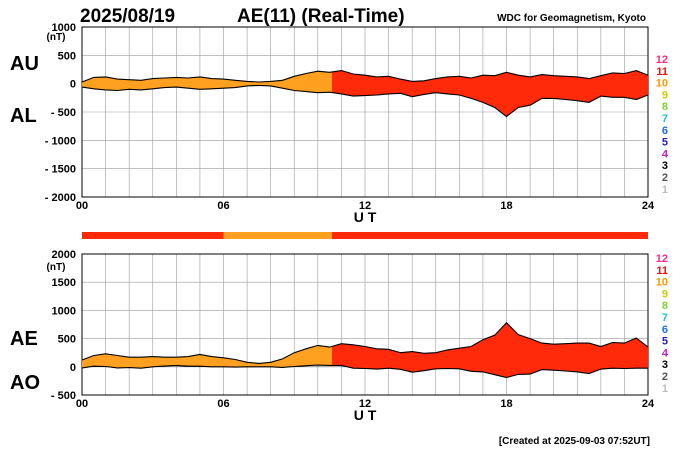  What do you see at coordinates (574, 441) in the screenshot?
I see `created-timestamp: [Created at 2025-09-03 07:52UT]` at bounding box center [574, 441].